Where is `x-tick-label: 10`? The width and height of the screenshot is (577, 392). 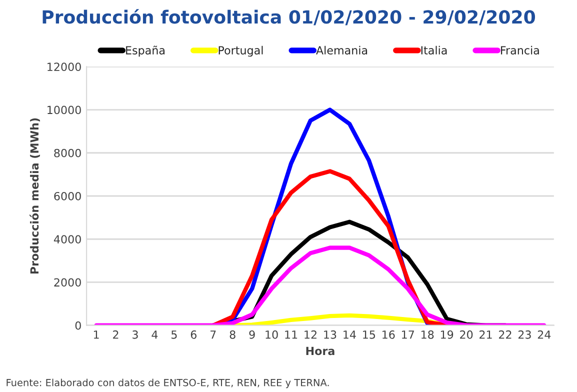
x-tick-label: 10 is located at coordinates (272, 334).